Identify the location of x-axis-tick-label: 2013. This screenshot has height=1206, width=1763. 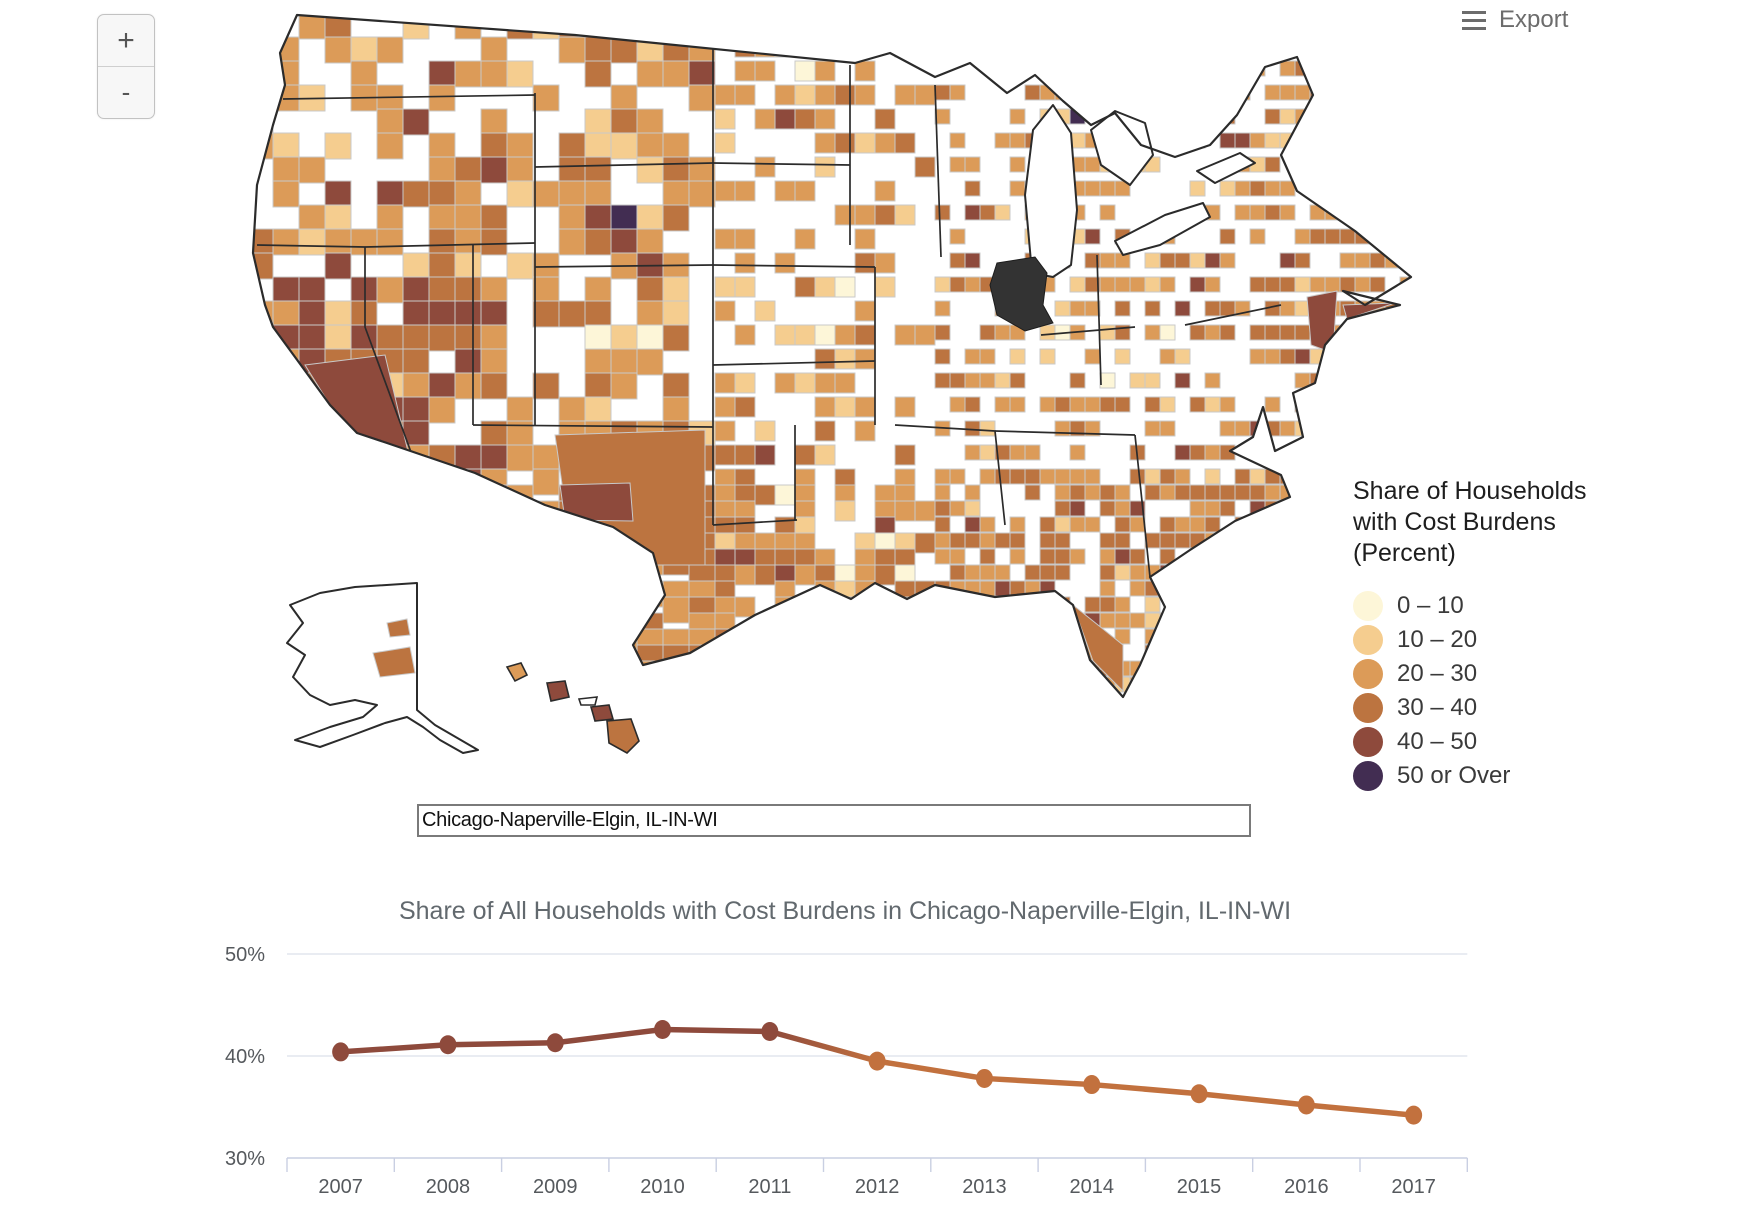
(984, 1187).